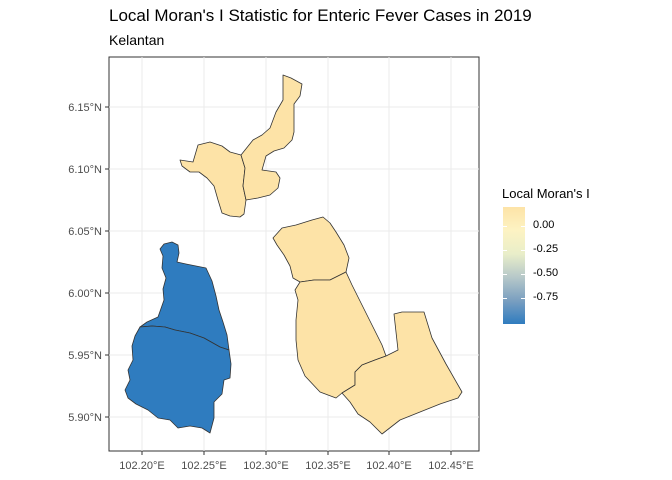  Describe the element at coordinates (271, 137) in the screenshot. I see `region-north-large` at that location.